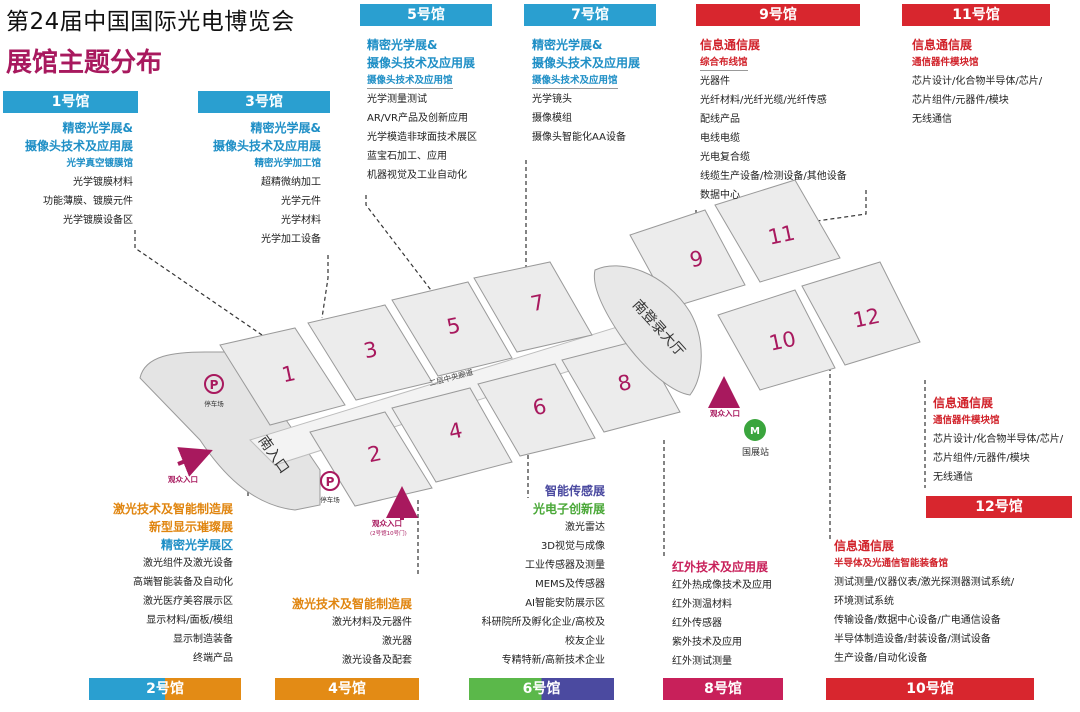 Image resolution: width=1080 pixels, height=712 pixels. What do you see at coordinates (782, 341) in the screenshot?
I see `hall-number-10: 10` at bounding box center [782, 341].